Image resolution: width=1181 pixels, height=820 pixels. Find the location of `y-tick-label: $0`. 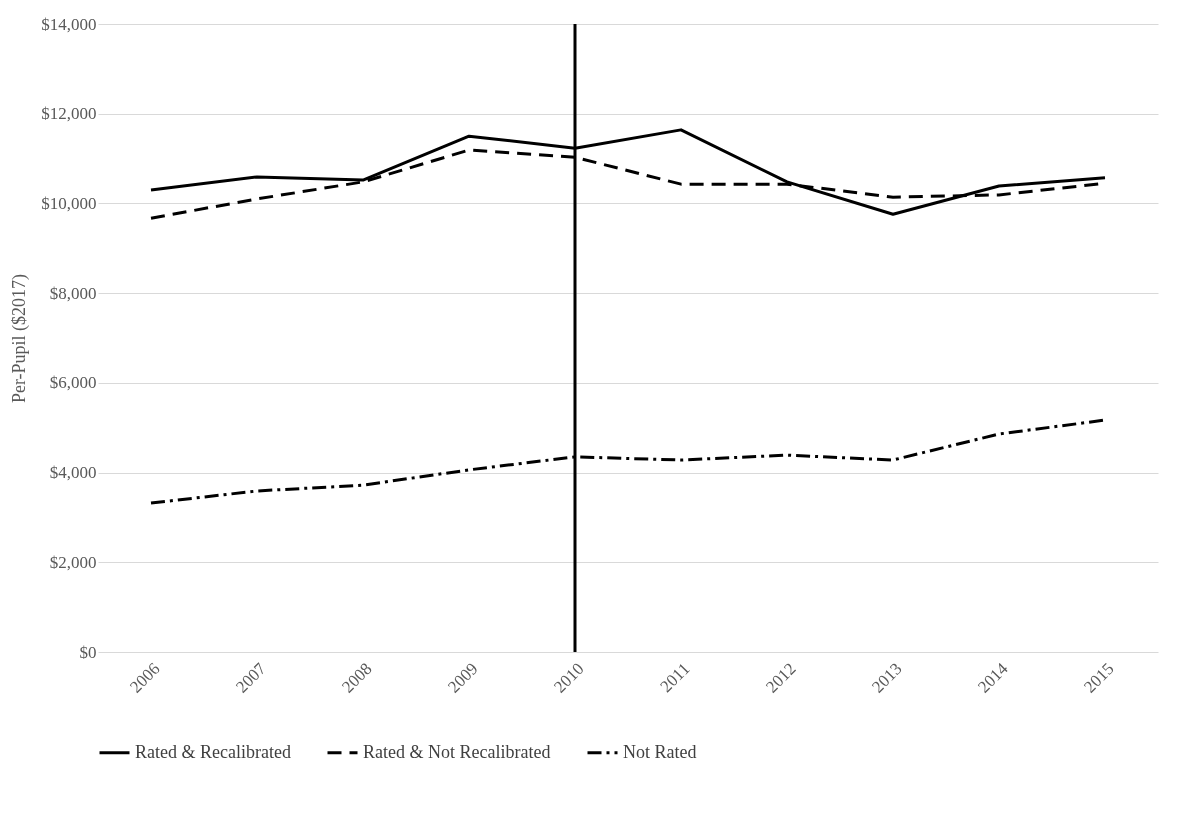

y-tick-label: $0 is located at coordinates (88, 652).